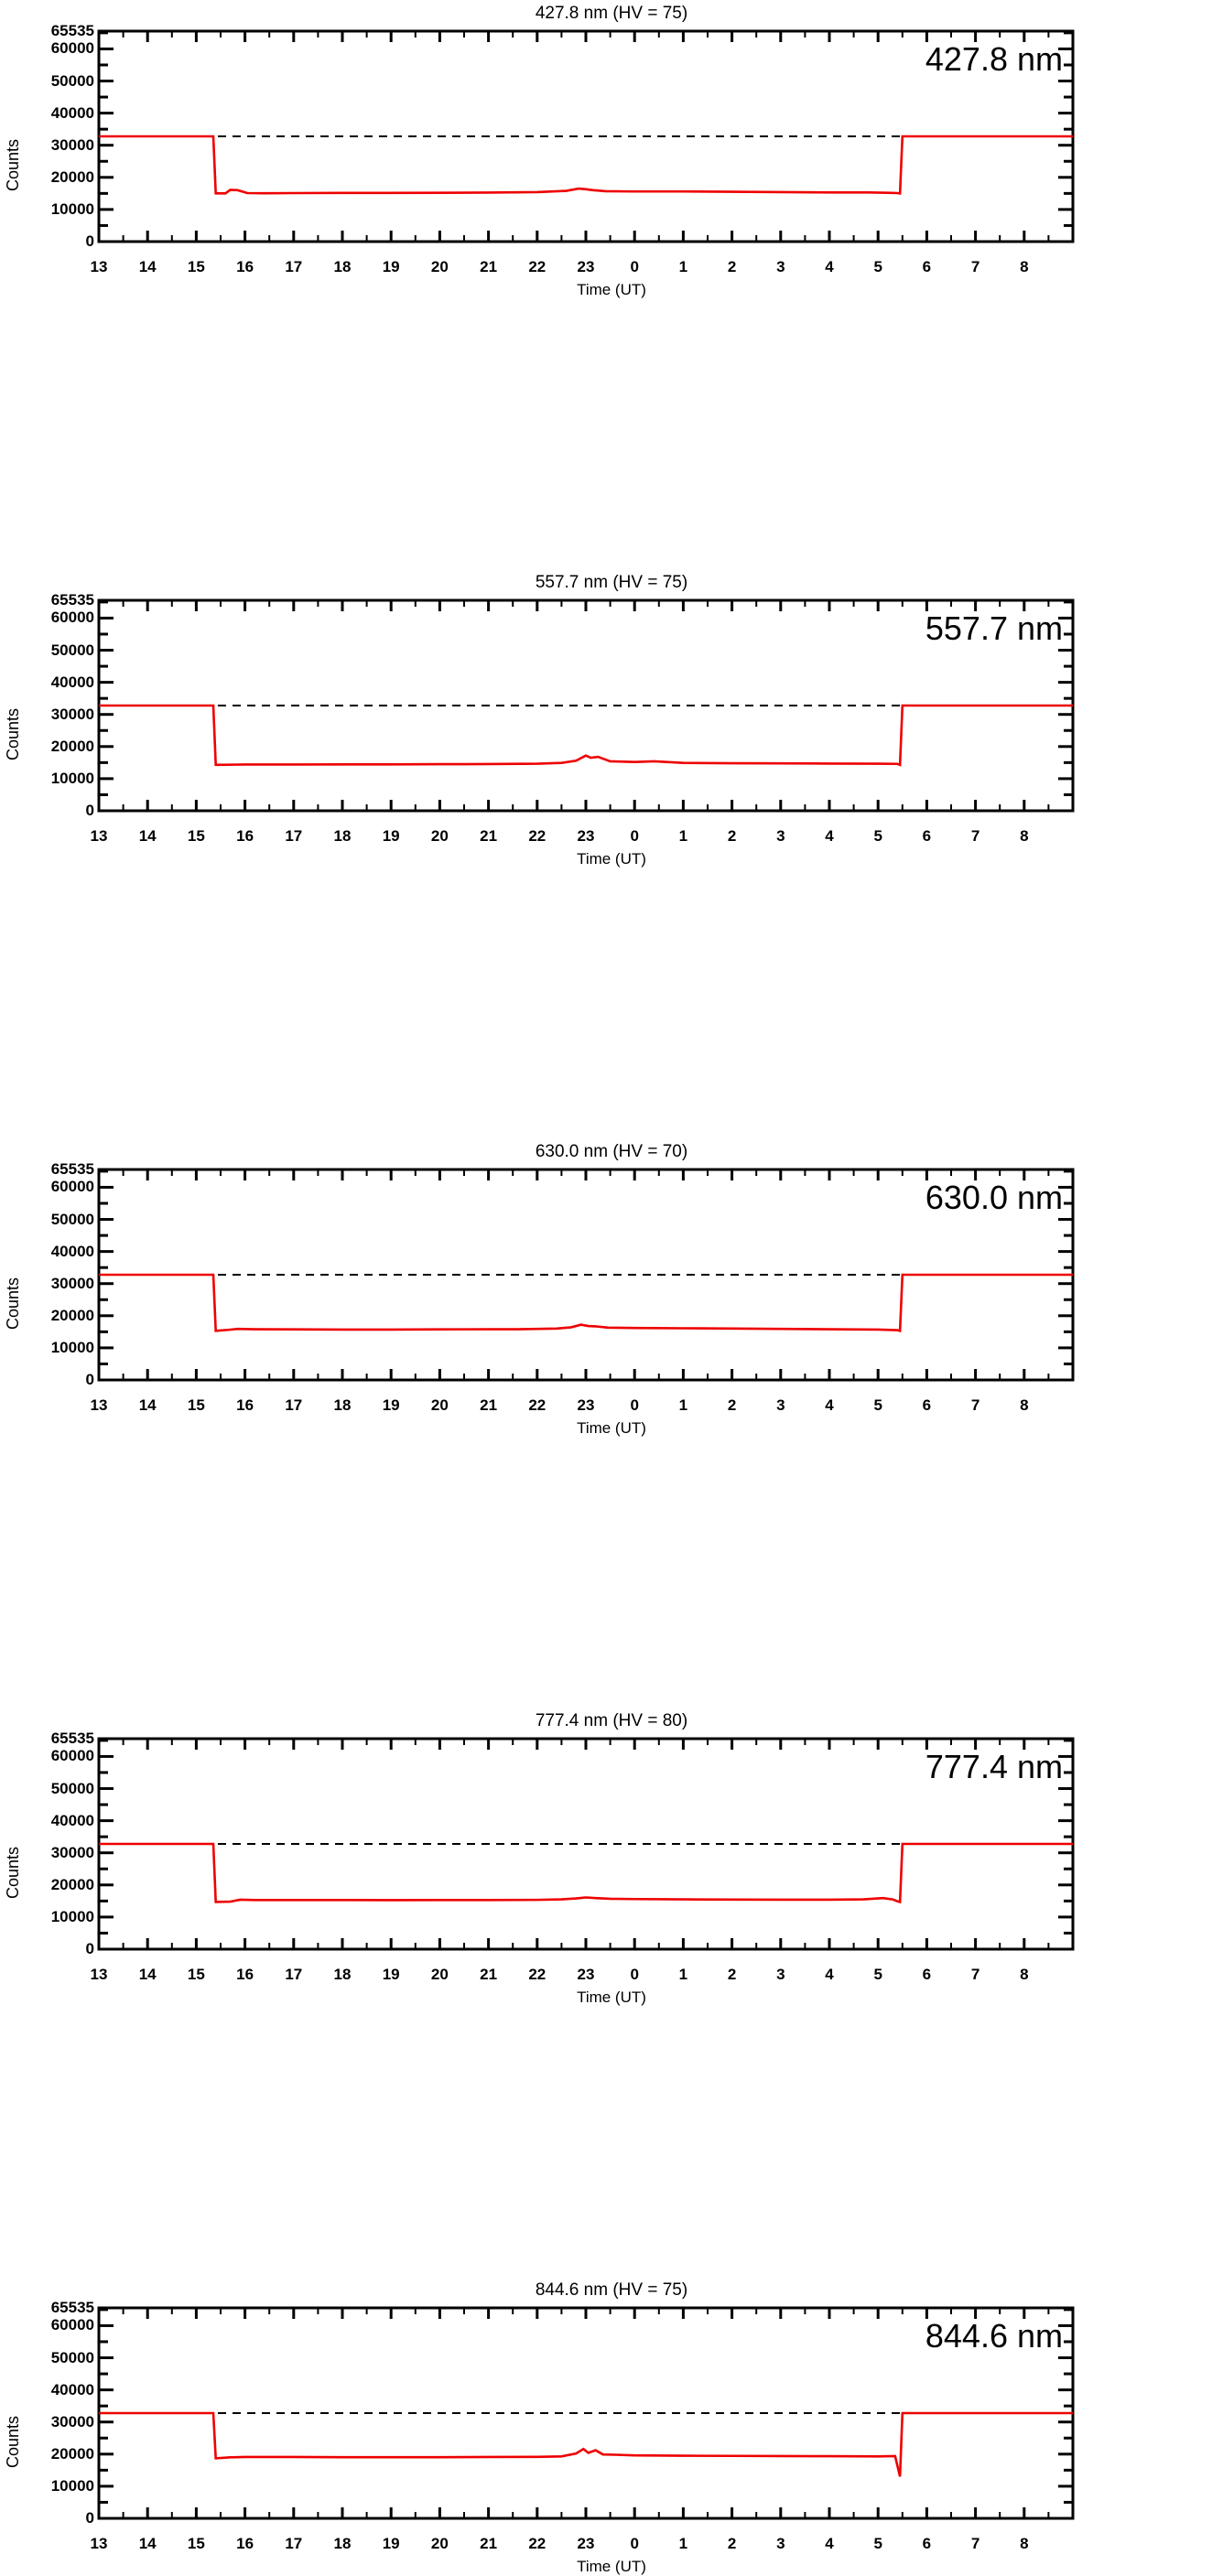  I want to click on panel-title: 777.4 nm (HV = 80), so click(612, 1720).